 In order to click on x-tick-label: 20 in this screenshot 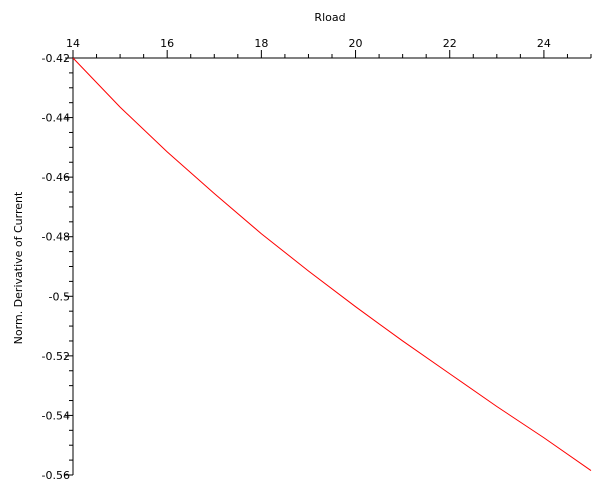, I will do `click(356, 43)`.